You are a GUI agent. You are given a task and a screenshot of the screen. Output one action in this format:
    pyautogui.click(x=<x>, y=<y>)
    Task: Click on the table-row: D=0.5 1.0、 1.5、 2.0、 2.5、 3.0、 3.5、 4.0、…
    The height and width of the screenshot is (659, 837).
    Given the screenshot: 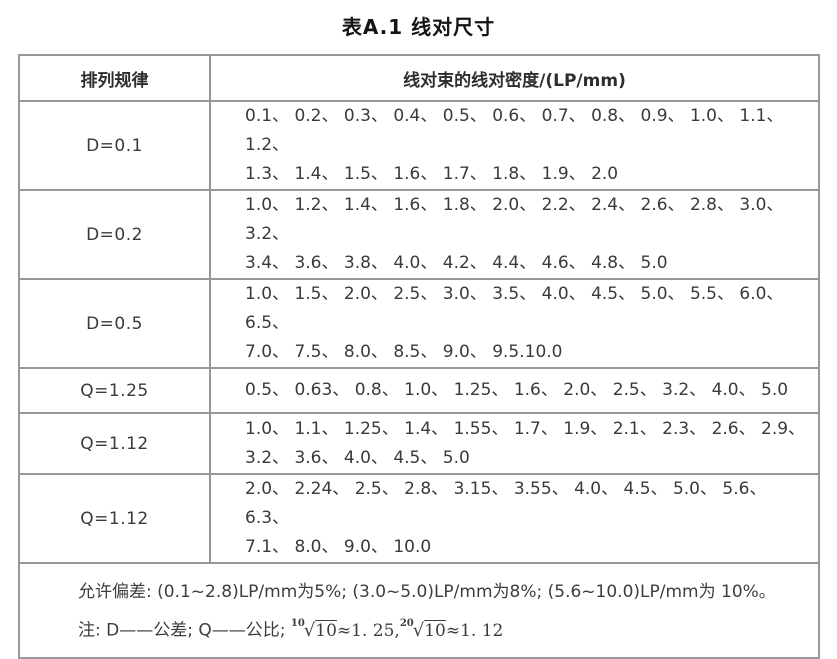 What is the action you would take?
    pyautogui.click(x=419, y=323)
    